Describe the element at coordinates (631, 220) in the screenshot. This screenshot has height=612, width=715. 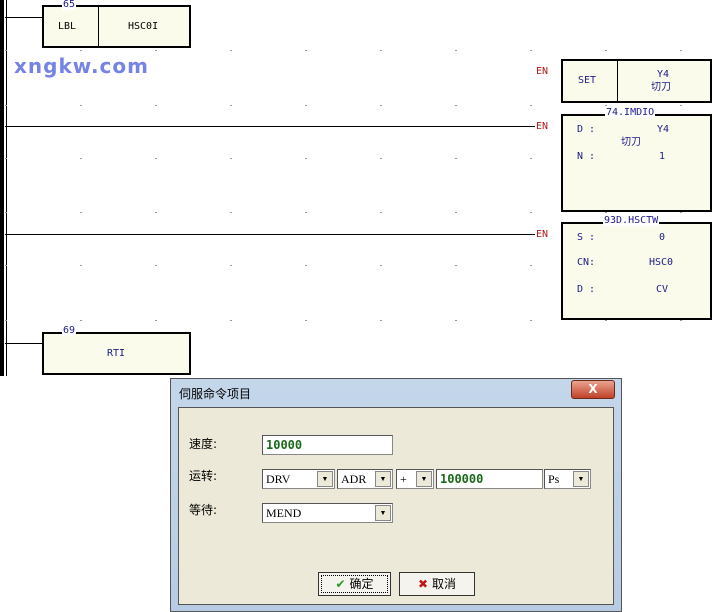
I see `function-title: 93D.HSCTW` at that location.